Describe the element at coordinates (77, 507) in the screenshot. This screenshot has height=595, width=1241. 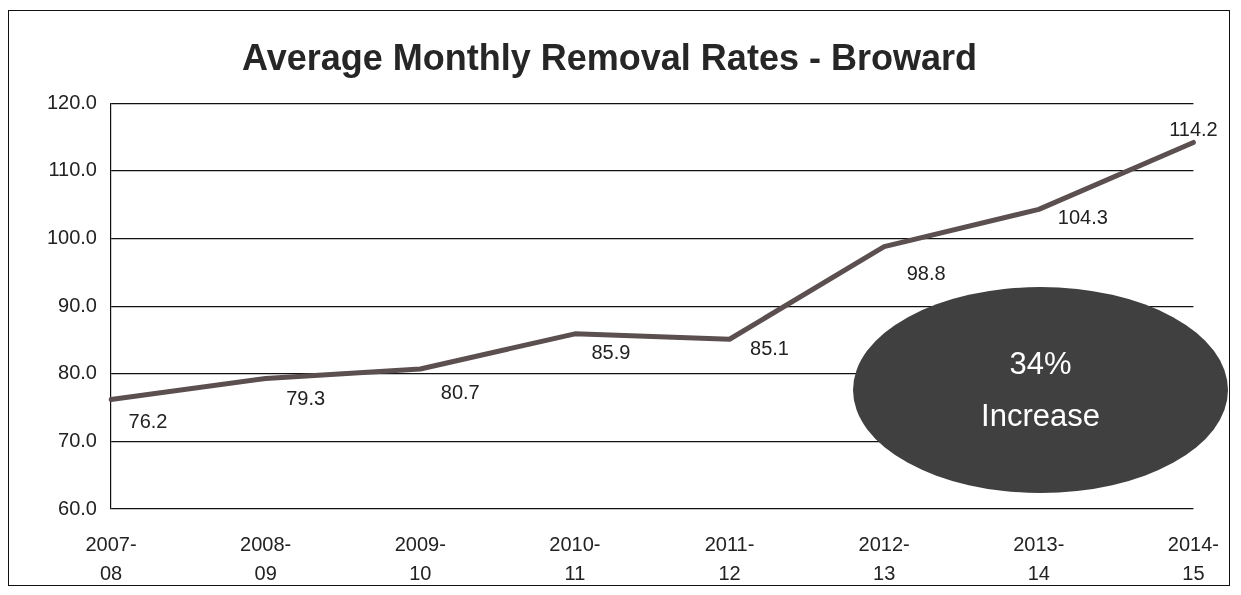
I see `y-tick-label: 60.0` at that location.